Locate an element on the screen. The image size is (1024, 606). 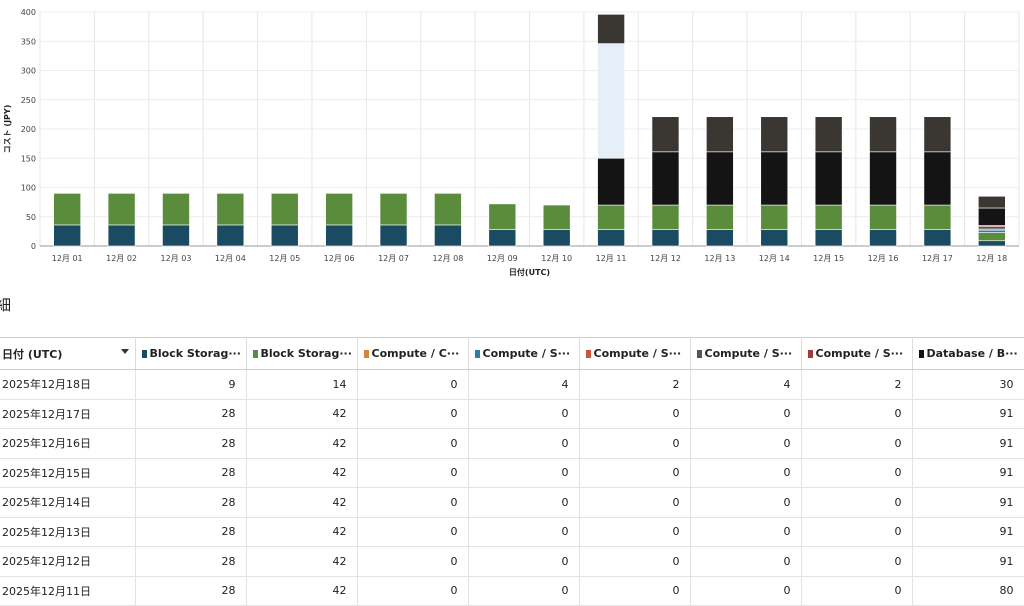
cost-cell: 4 is located at coordinates (746, 384).